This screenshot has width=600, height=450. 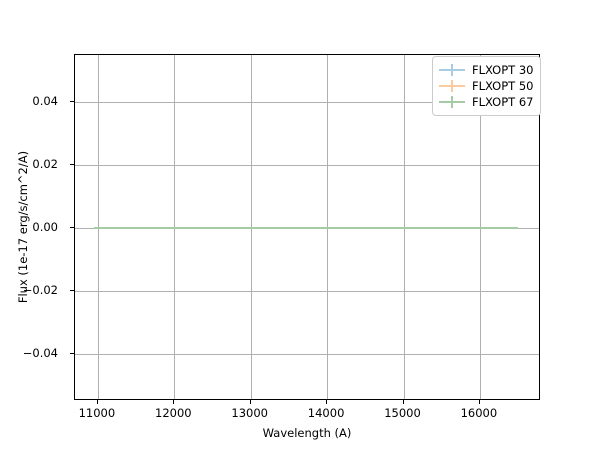 I want to click on legend-item: FLXOPT 50, so click(x=486, y=86).